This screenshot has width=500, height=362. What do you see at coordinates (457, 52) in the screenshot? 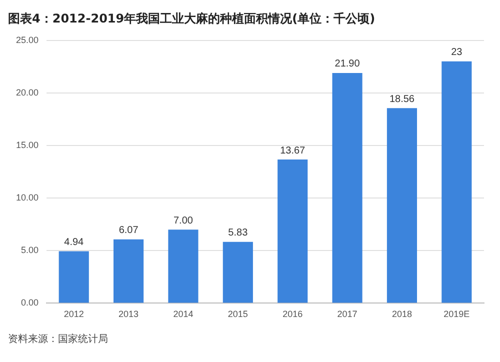
I see `data-label: 23` at bounding box center [457, 52].